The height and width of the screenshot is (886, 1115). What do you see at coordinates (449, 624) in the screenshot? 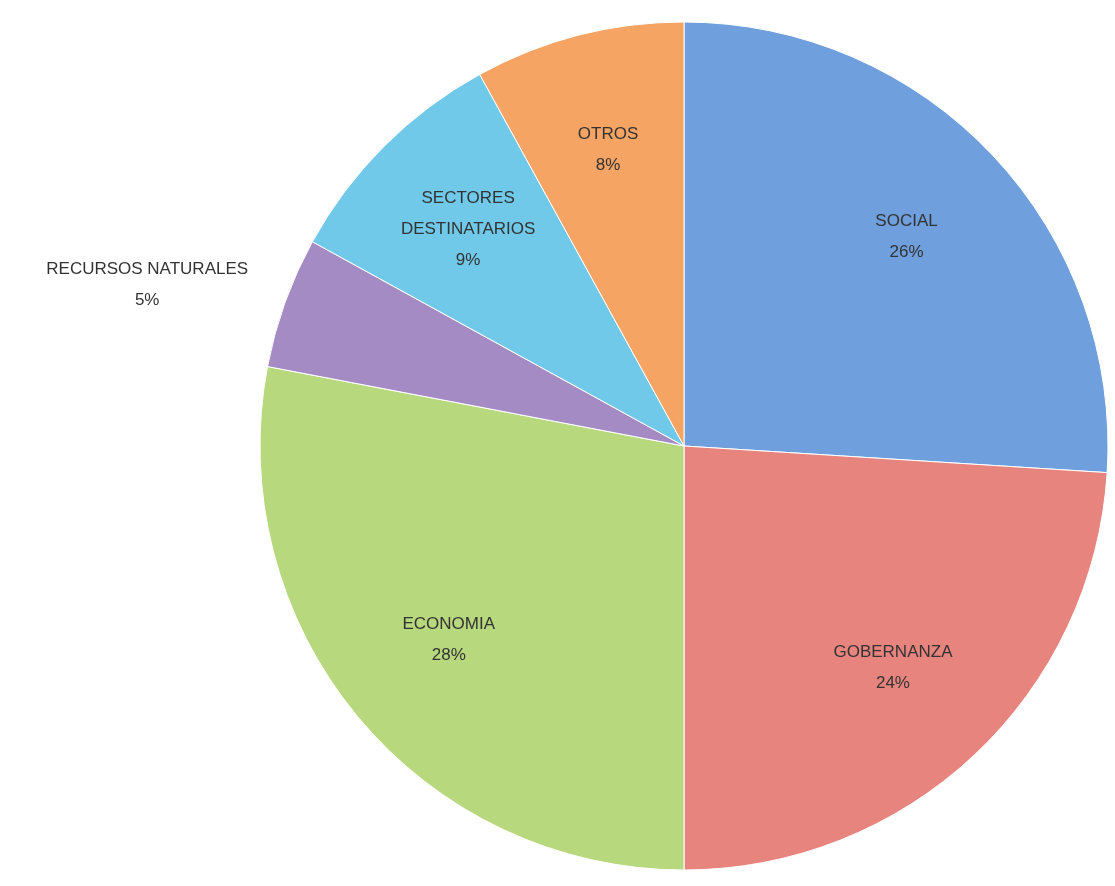
I see `slice-label: ECONOMIA` at bounding box center [449, 624].